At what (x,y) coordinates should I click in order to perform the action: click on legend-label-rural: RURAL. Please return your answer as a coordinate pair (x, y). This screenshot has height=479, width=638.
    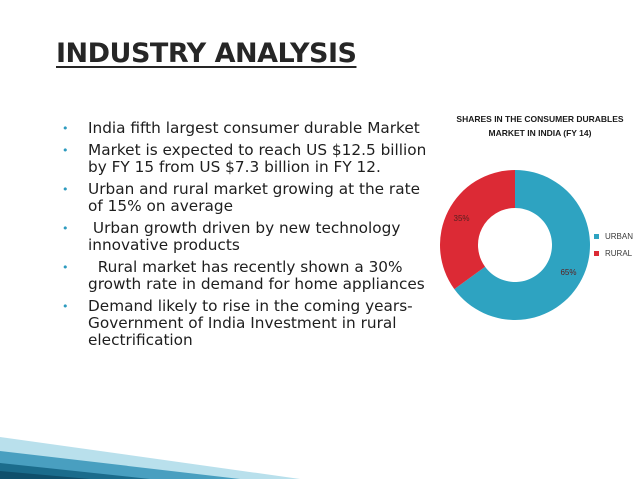
    Looking at the image, I should click on (619, 253).